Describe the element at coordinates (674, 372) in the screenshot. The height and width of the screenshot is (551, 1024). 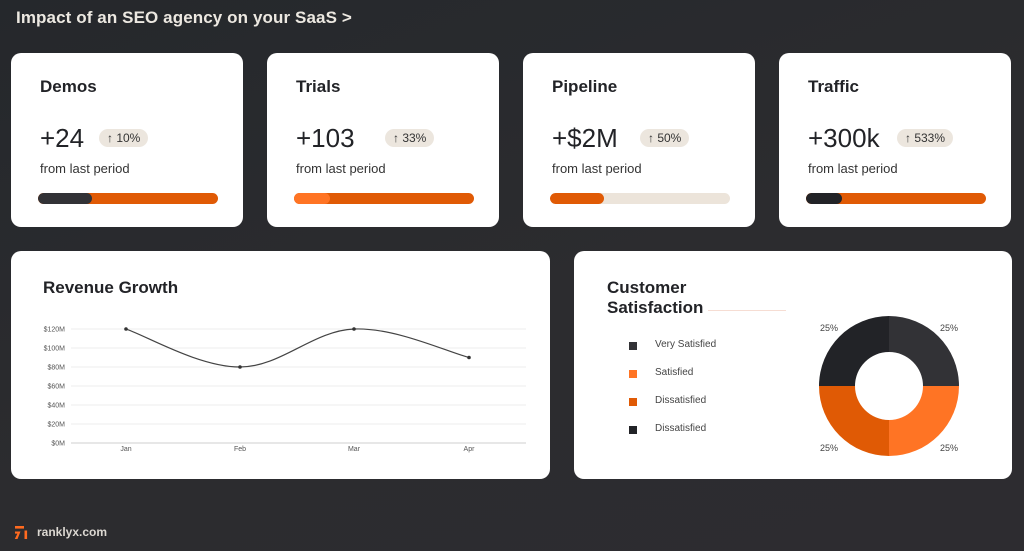
I see `legend-label: Satisfied` at that location.